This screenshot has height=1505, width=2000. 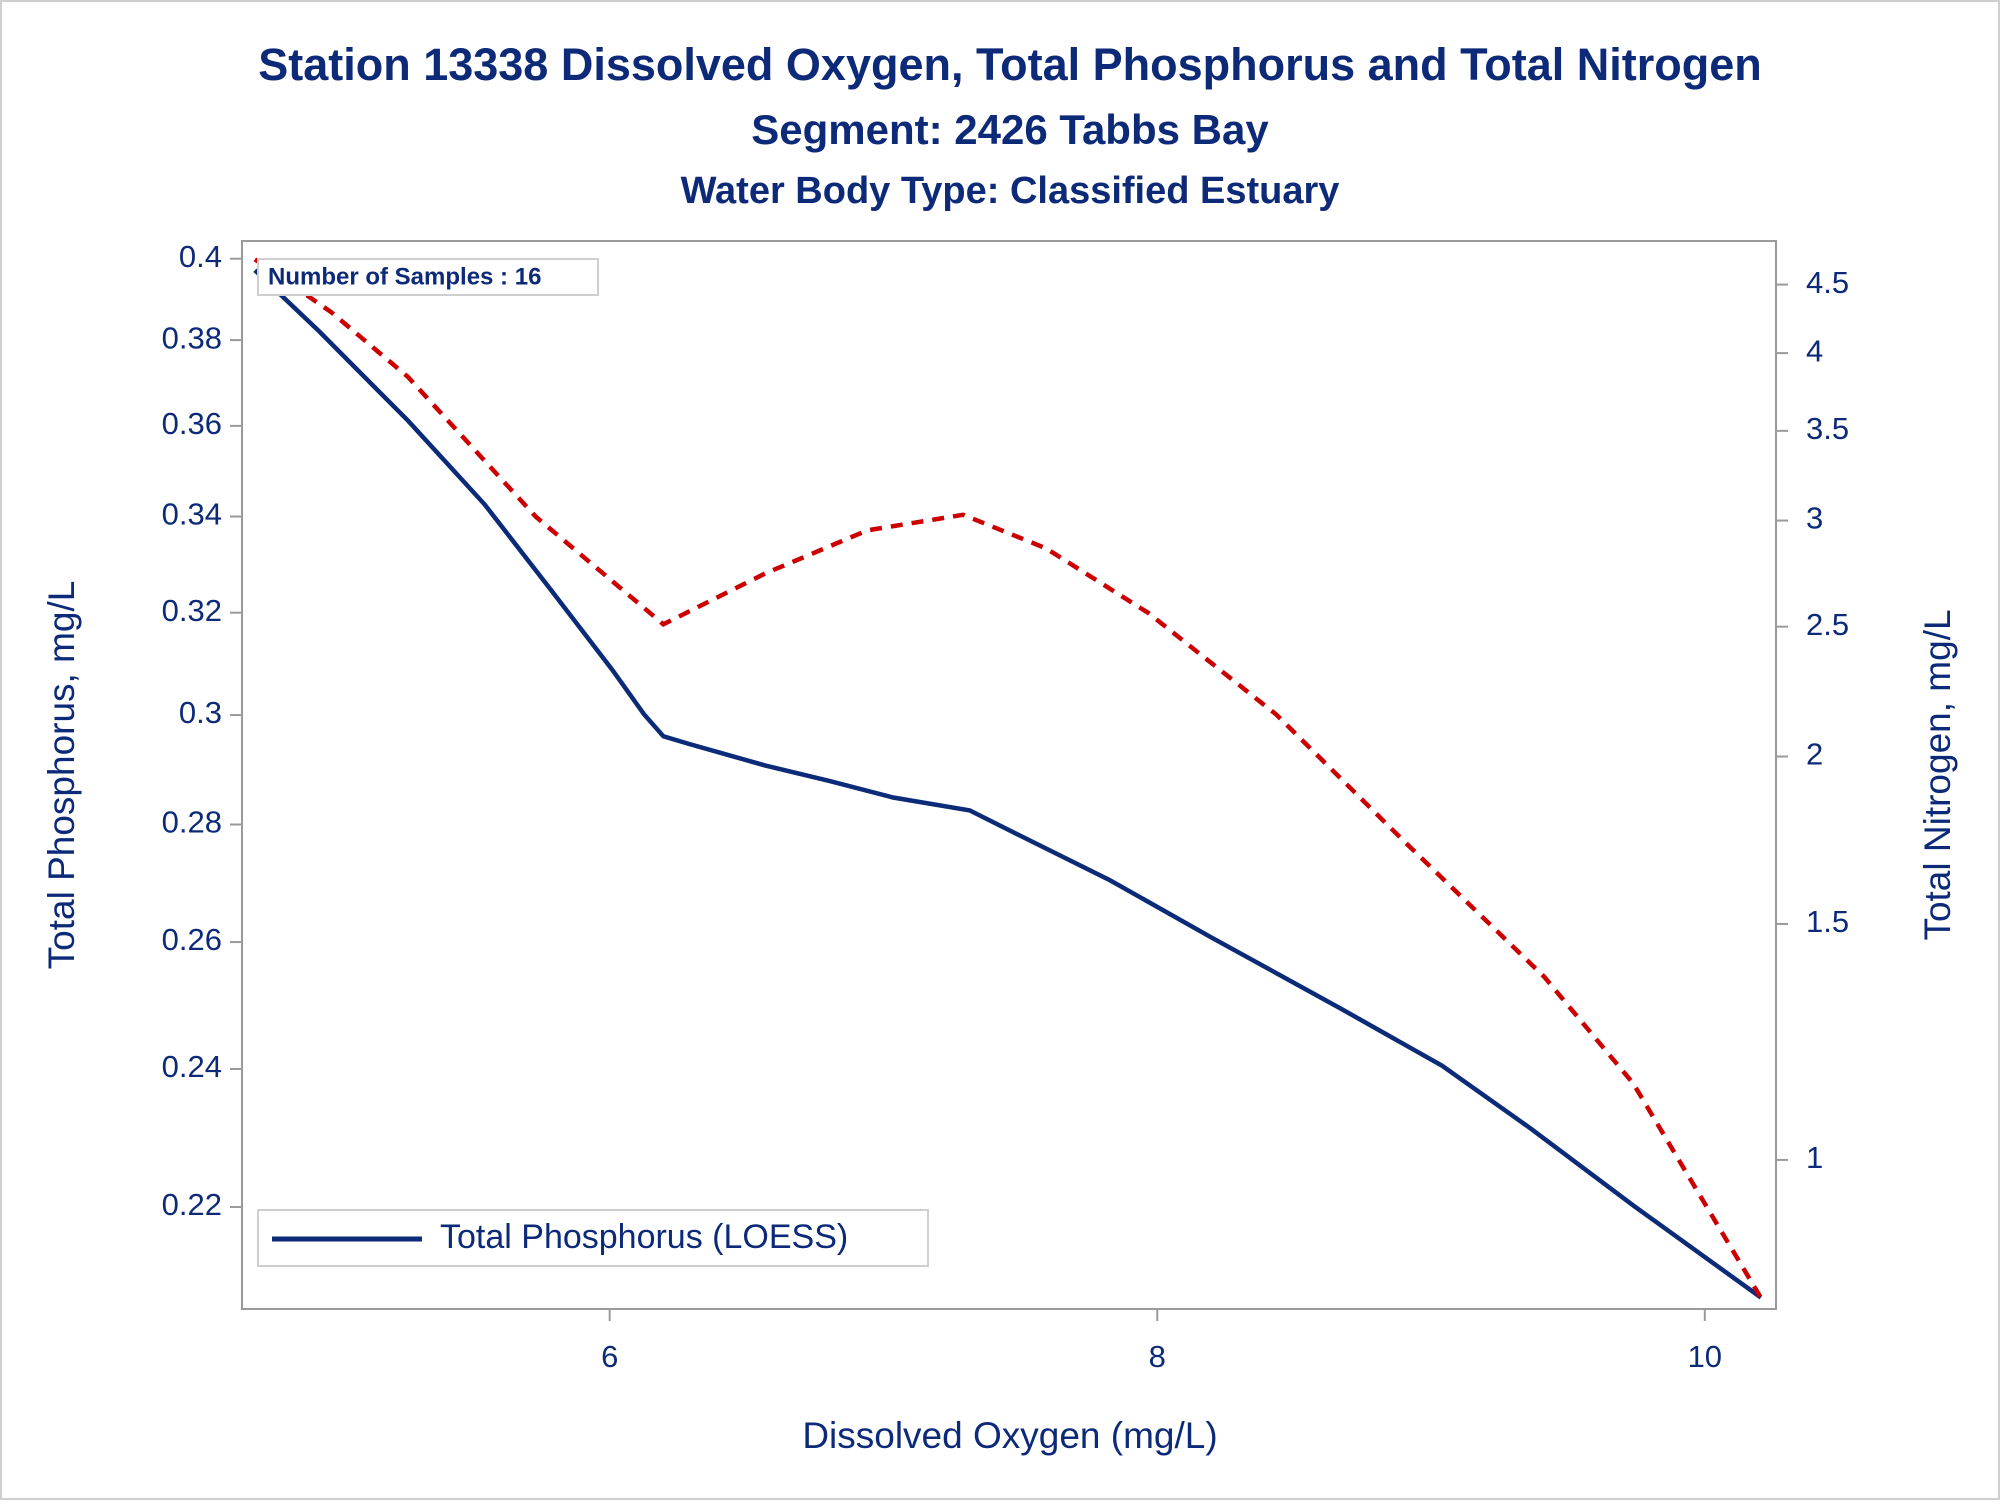 I want to click on y-tick-label: 0.36, so click(x=192, y=423).